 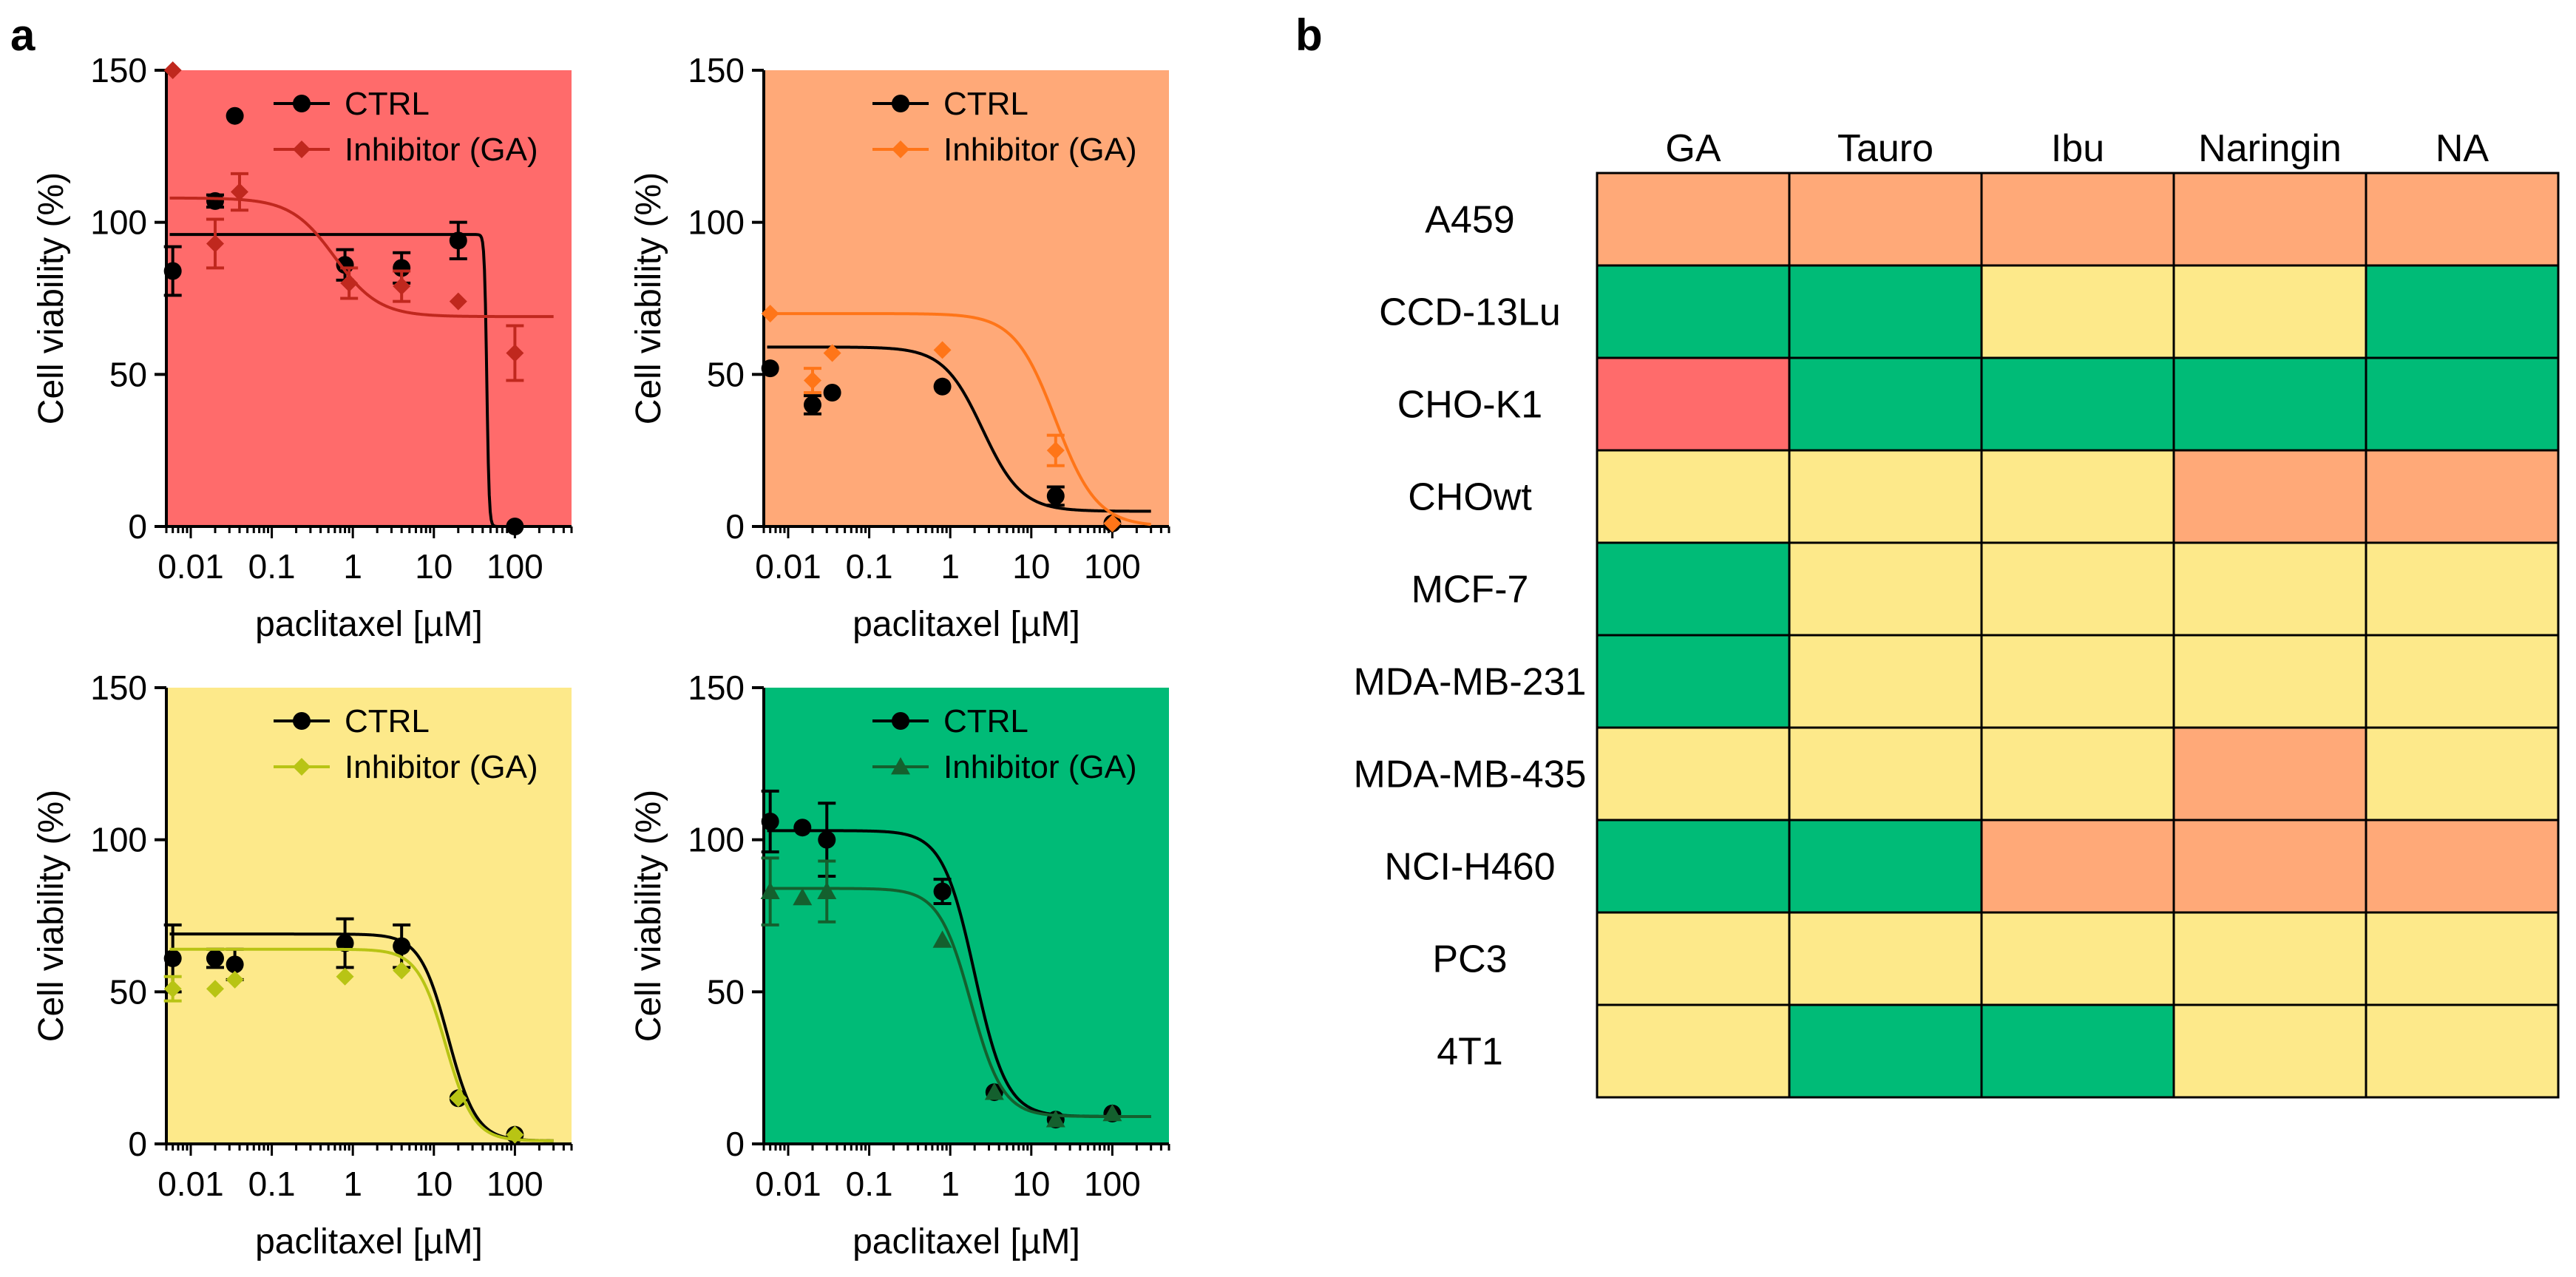 What do you see at coordinates (1470, 312) in the screenshot?
I see `heatmap-row-label: CCD-13Lu` at bounding box center [1470, 312].